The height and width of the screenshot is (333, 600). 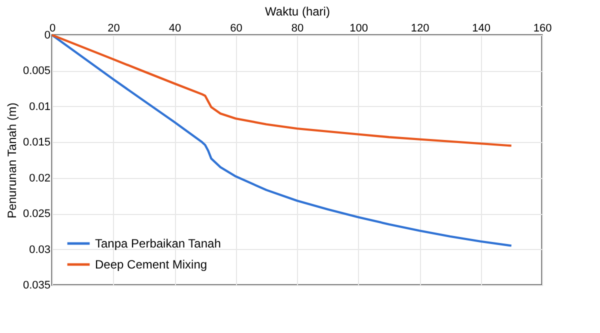 What do you see at coordinates (542, 28) in the screenshot?
I see `x-tick-label: 160` at bounding box center [542, 28].